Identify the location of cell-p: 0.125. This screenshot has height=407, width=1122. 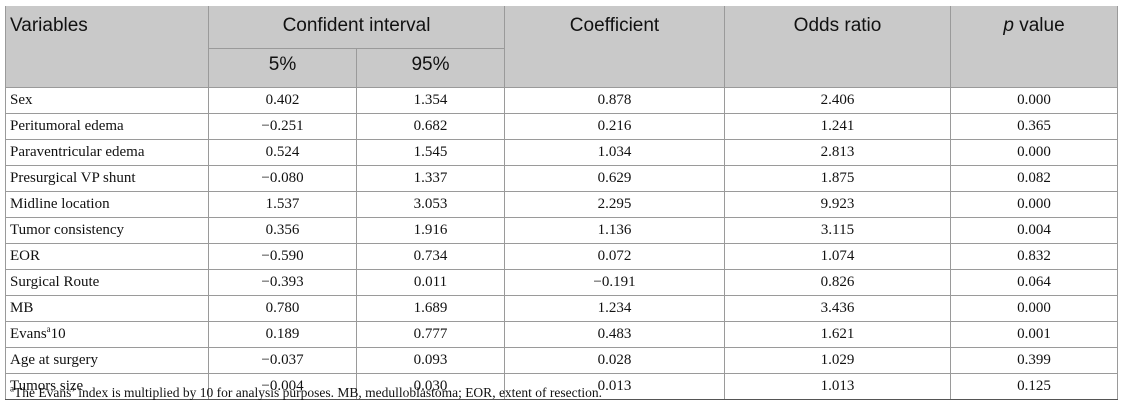
(1034, 386).